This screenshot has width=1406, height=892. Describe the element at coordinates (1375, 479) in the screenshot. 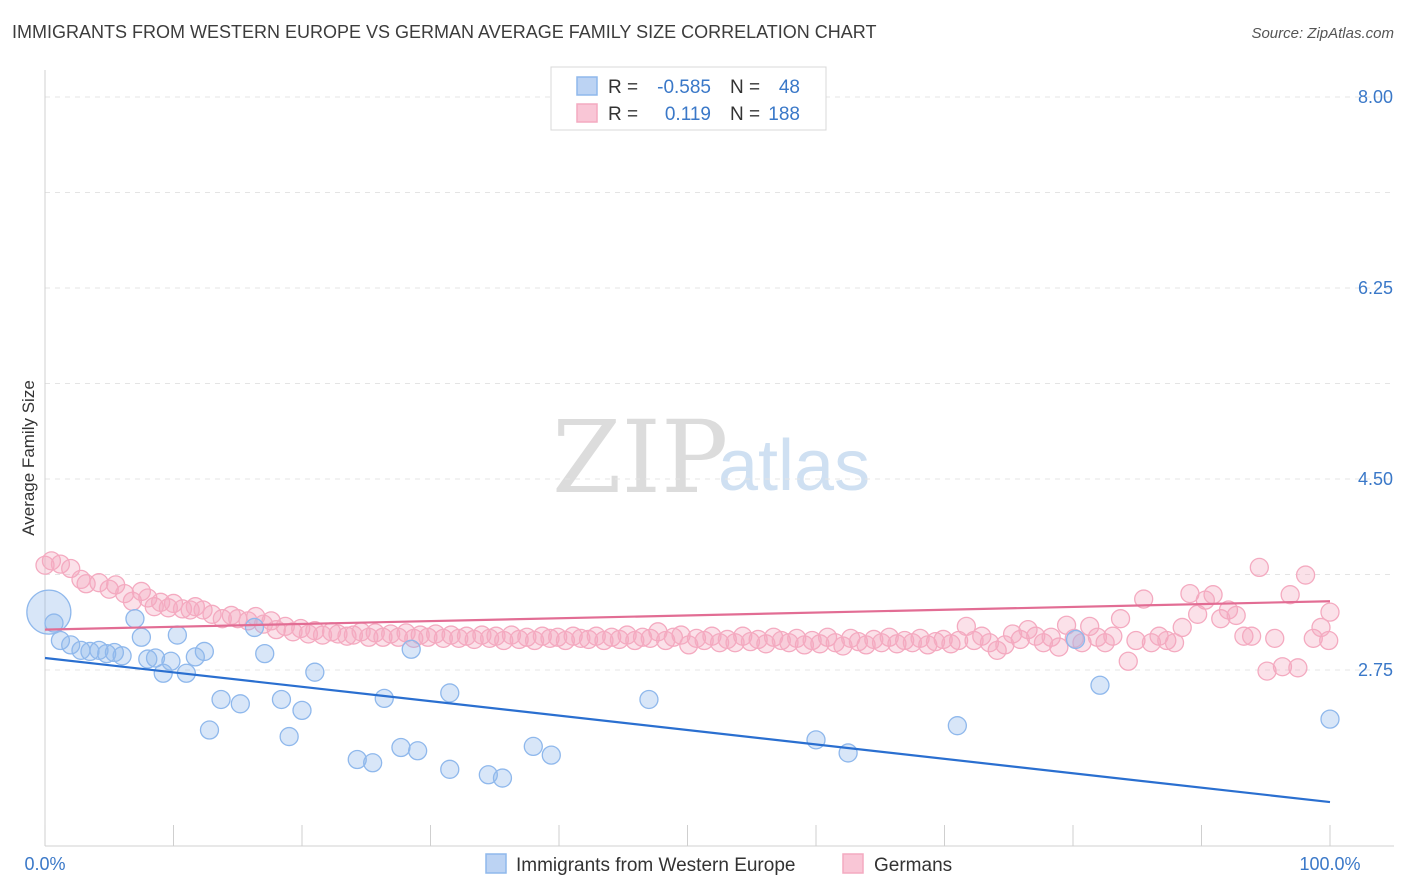

I see `y-tick-label: 4.50` at that location.